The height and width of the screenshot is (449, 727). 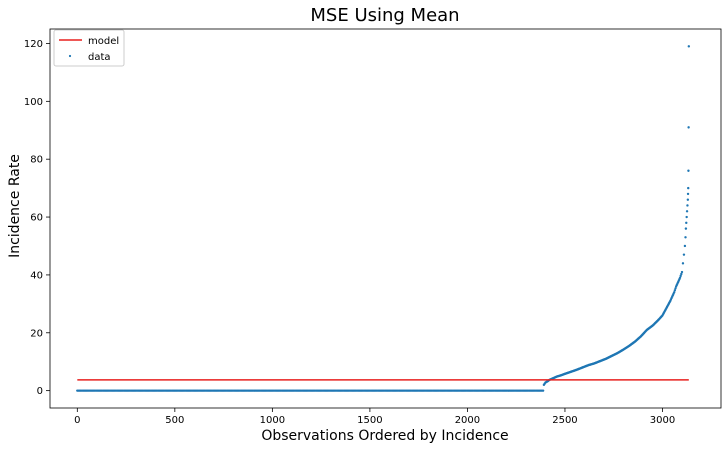 What do you see at coordinates (15, 206) in the screenshot?
I see `y-axis-title: Incidence Rate` at bounding box center [15, 206].